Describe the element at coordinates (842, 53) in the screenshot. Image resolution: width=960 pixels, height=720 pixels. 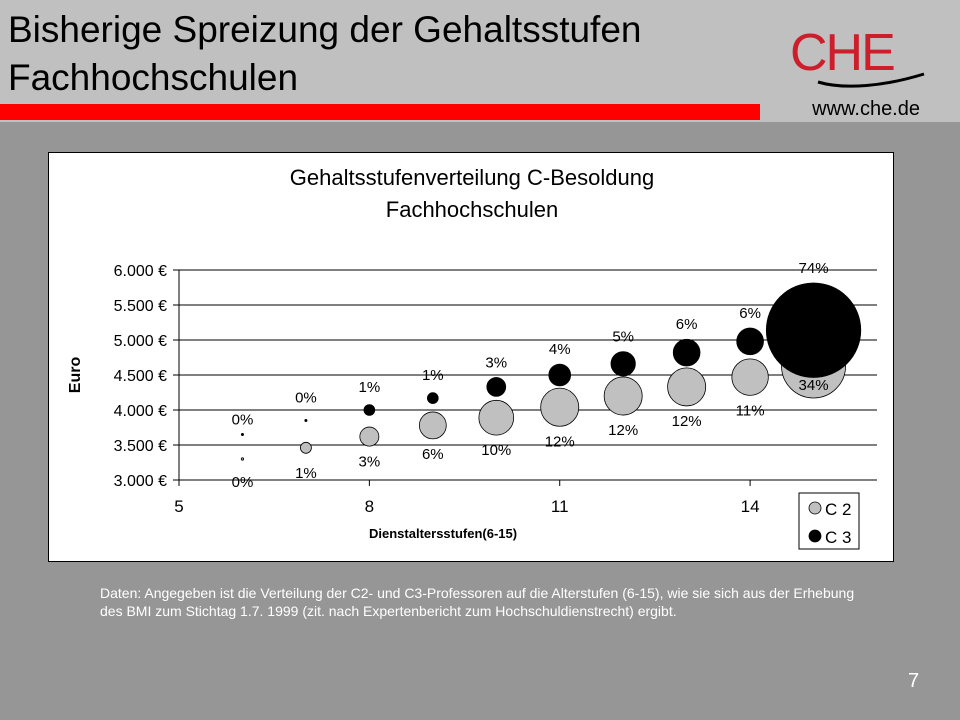
I see `che-logo-text: CHE` at that location.